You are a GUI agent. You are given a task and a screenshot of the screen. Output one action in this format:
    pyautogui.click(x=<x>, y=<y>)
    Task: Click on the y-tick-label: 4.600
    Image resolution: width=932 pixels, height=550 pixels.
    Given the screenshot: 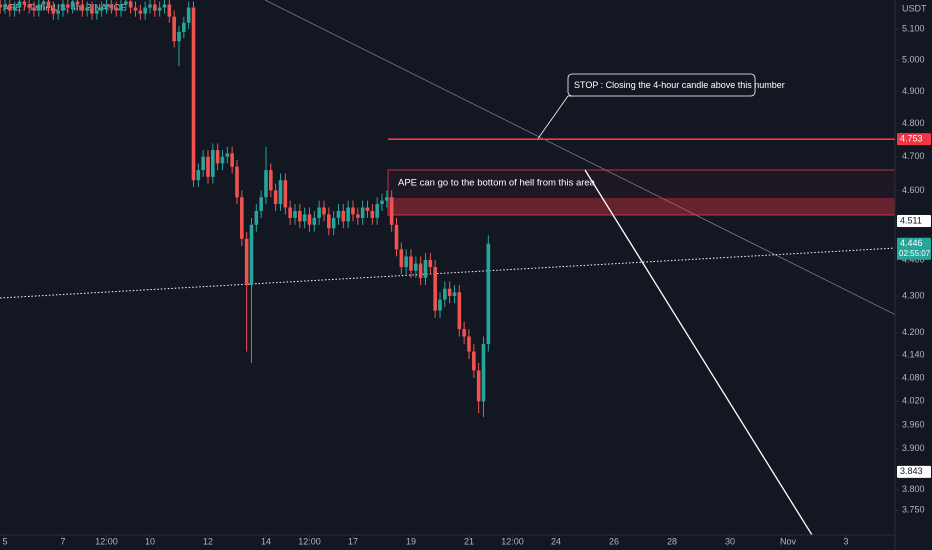 What is the action you would take?
    pyautogui.click(x=913, y=190)
    